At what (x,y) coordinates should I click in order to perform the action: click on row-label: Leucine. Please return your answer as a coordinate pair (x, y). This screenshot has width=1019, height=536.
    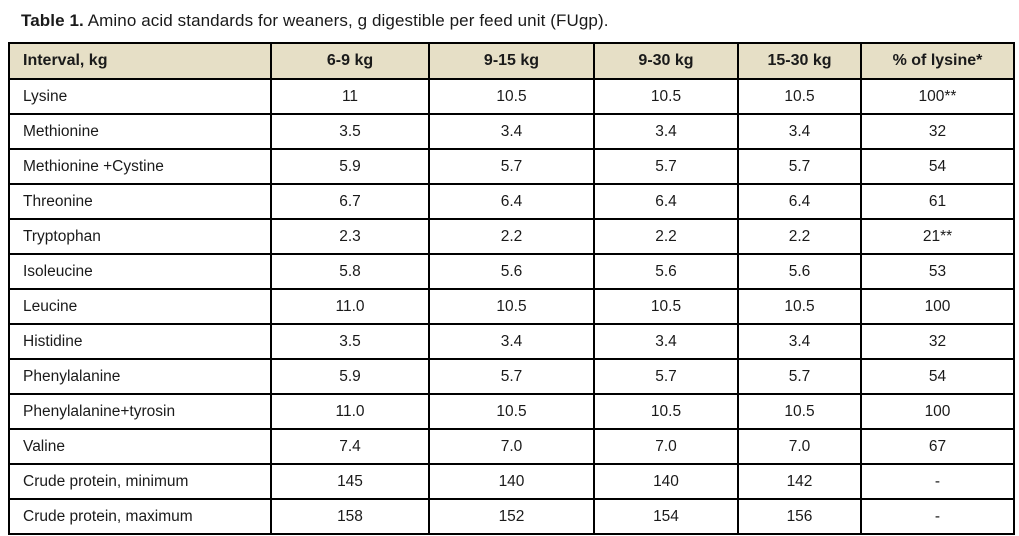
    Looking at the image, I should click on (140, 306).